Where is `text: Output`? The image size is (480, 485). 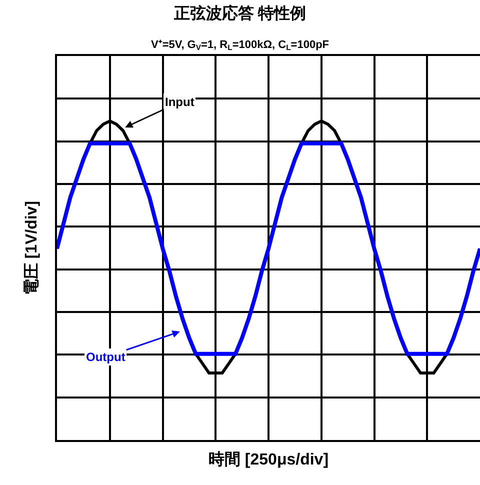 text: Output is located at coordinates (106, 357).